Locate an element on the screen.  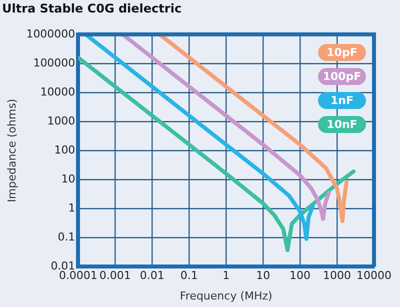
x-tick-label: 10 is located at coordinates (263, 275).